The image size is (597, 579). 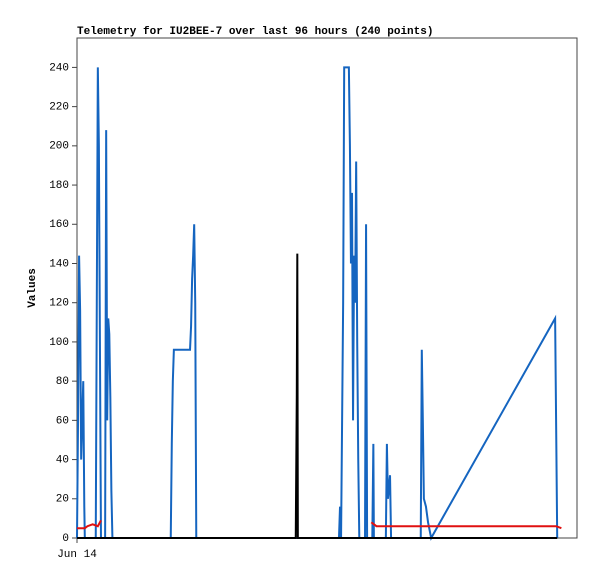 What do you see at coordinates (59, 264) in the screenshot?
I see `y-tick-label: 140` at bounding box center [59, 264].